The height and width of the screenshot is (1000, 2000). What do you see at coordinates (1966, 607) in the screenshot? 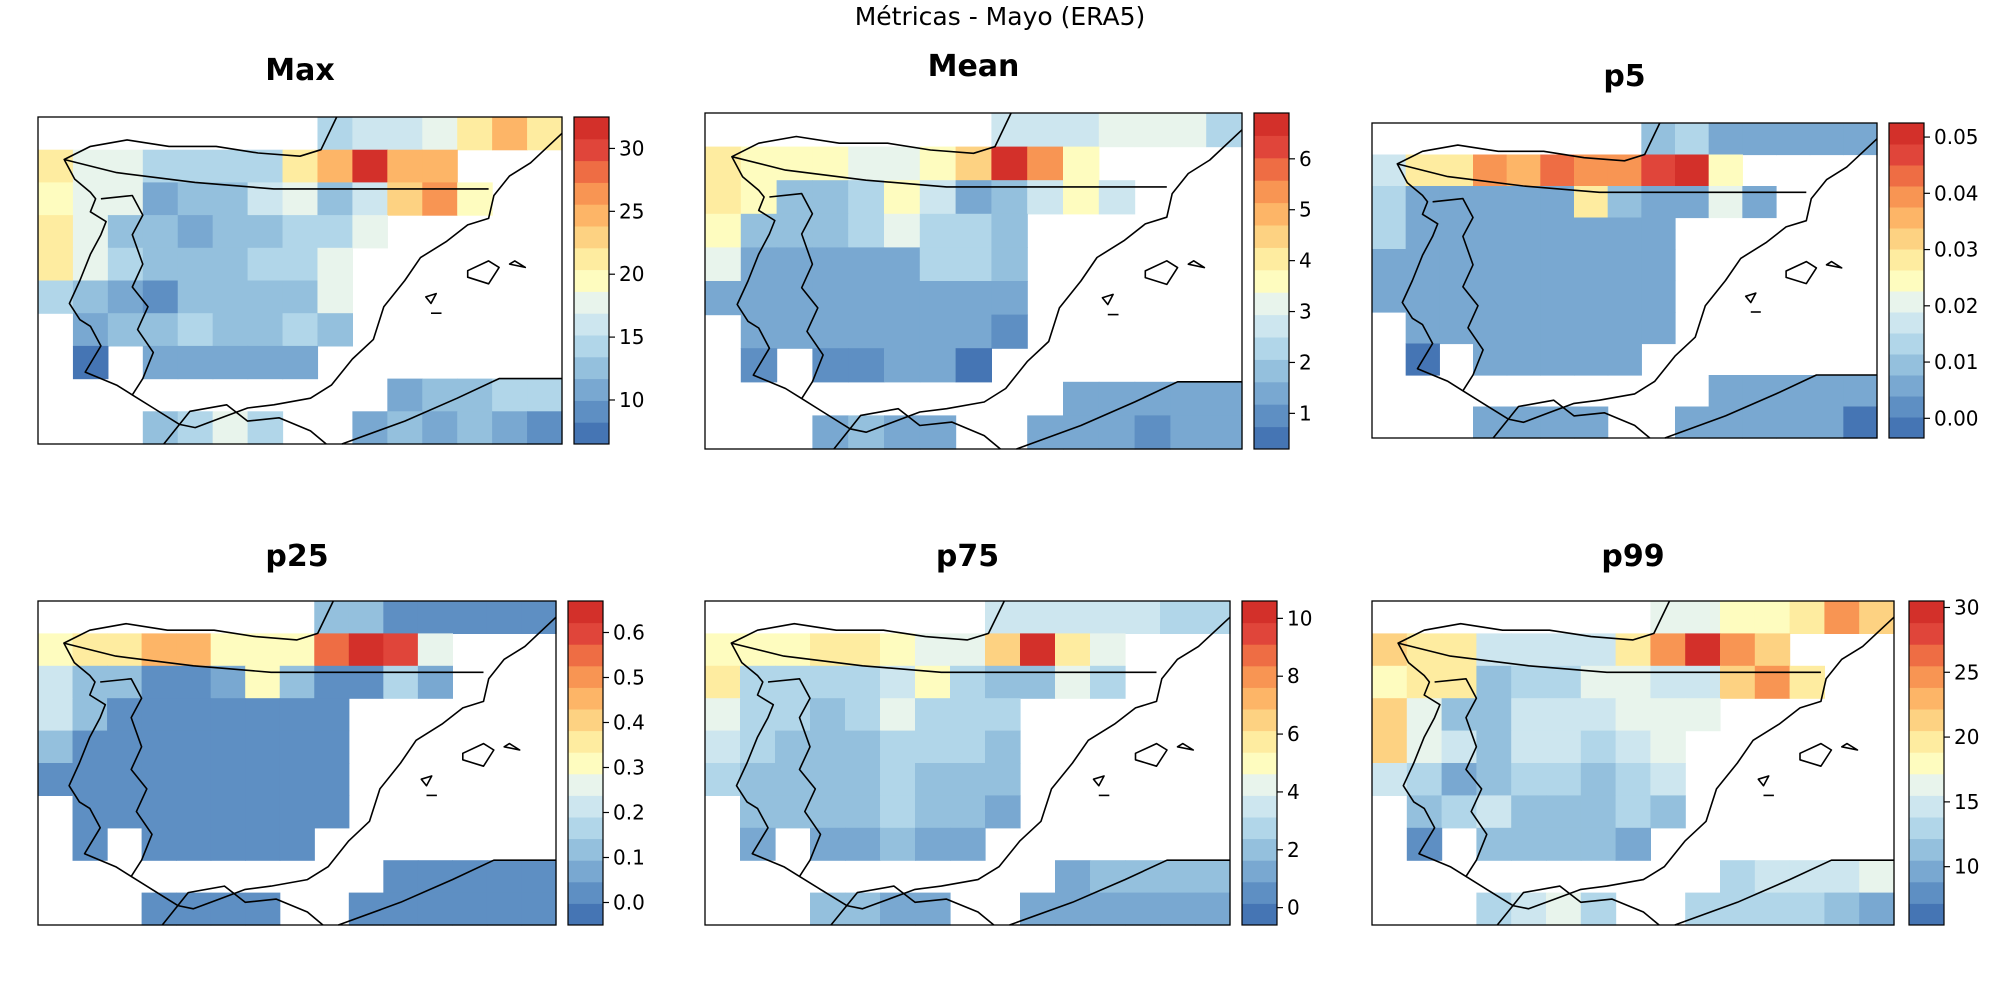
I see `colorbar-tick-label: 30` at bounding box center [1966, 607].